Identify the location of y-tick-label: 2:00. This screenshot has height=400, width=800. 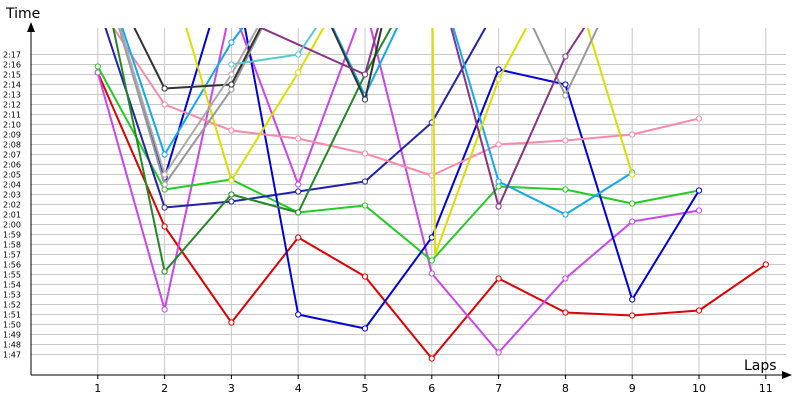
(12, 225).